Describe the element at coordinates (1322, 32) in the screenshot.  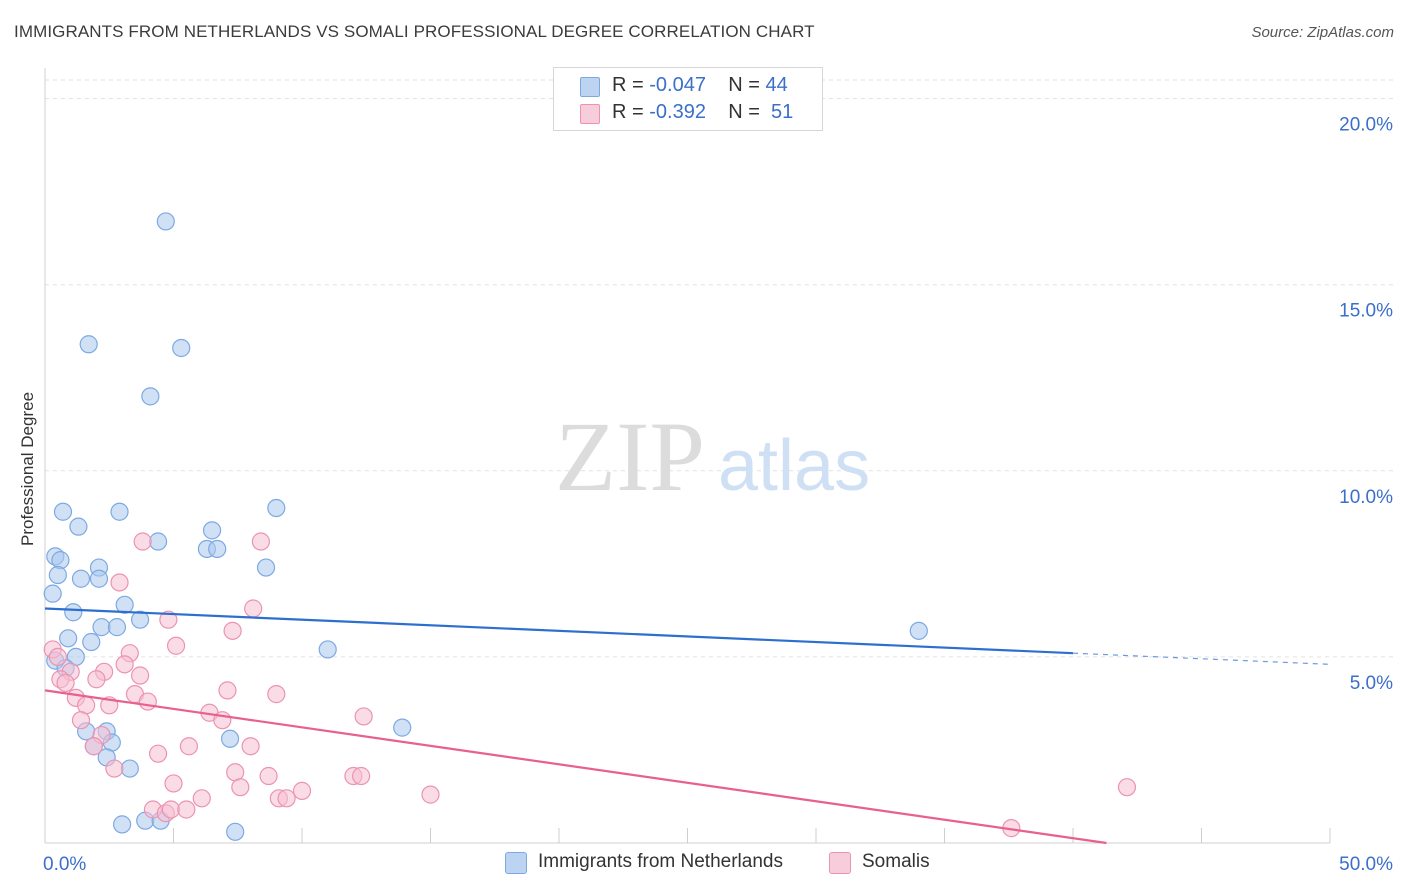
I see `source-label: Source: ZipAtlas.com` at that location.